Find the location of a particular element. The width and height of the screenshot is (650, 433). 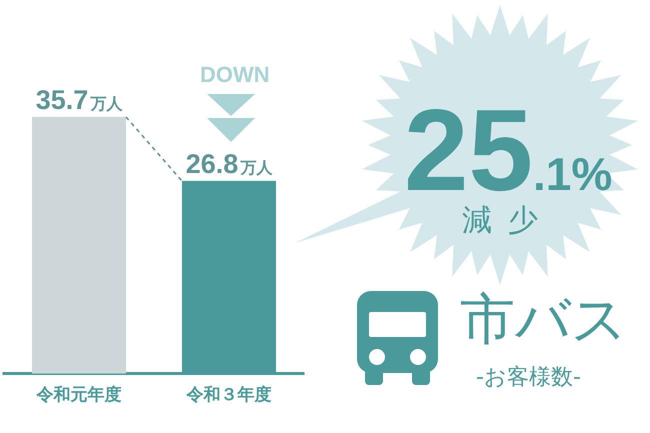

text: -お客様数- is located at coordinates (528, 377).